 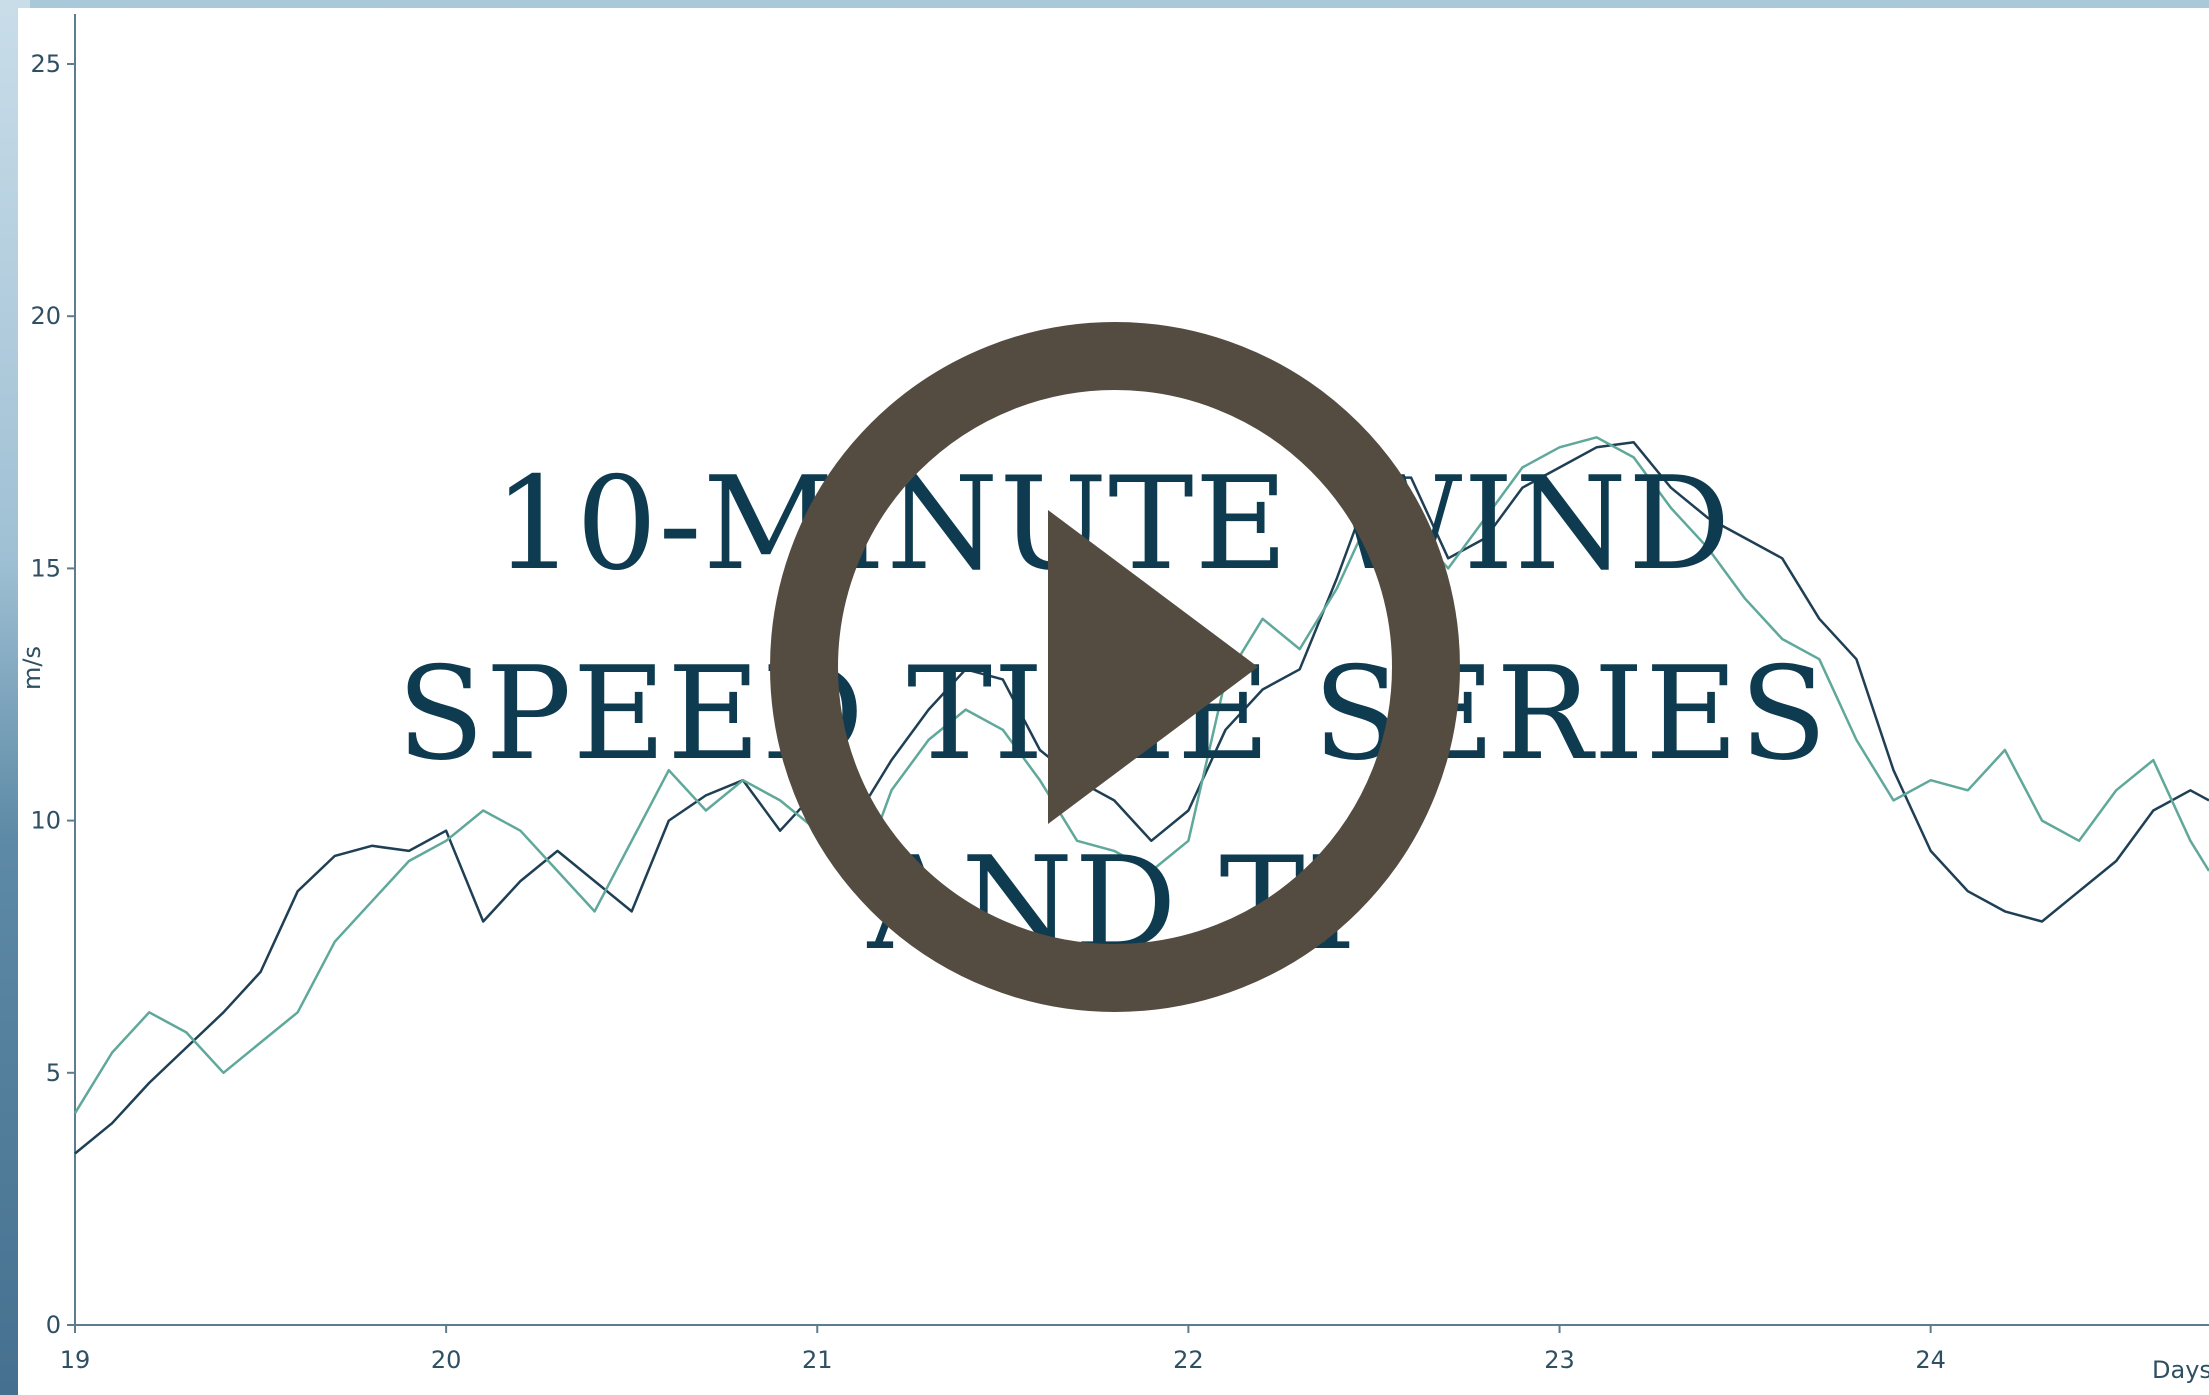 I want to click on x-tick-label: 20, so click(x=446, y=1360).